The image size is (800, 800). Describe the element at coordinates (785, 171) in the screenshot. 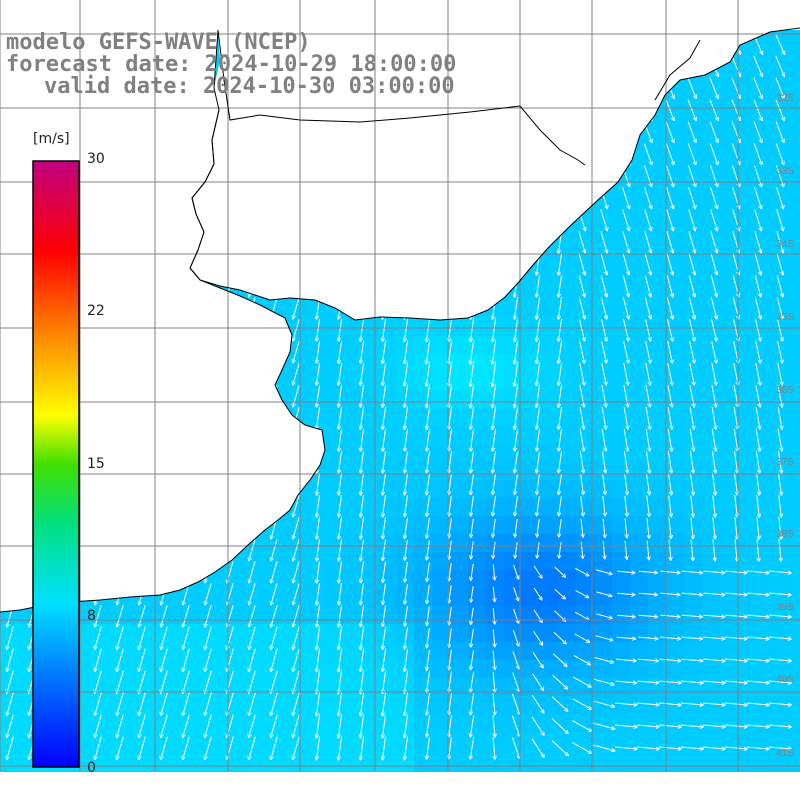

I see `lat-label: 33S` at that location.